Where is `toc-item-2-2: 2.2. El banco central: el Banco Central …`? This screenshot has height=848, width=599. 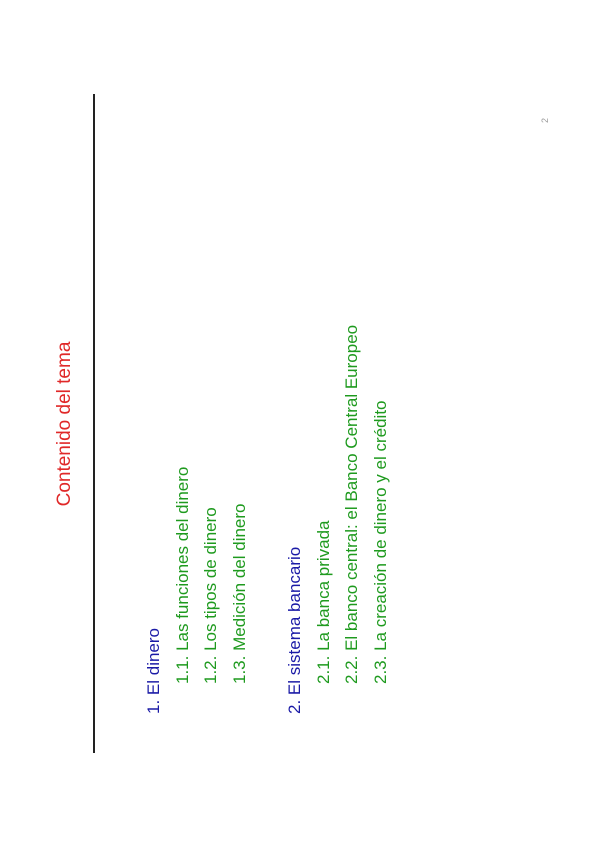
toc-item-2-2: 2.2. El banco central: el Banco Central … is located at coordinates (351, 504).